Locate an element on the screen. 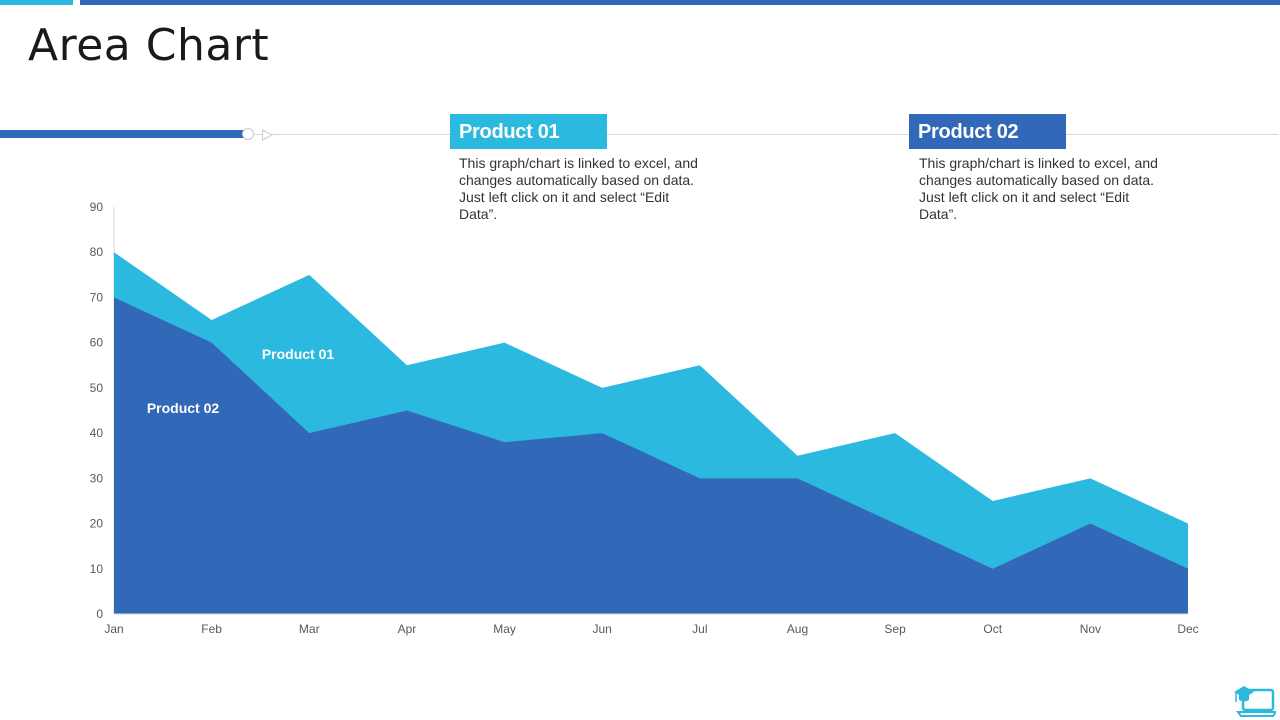 The image size is (1280, 720). x-tick-label: Jun is located at coordinates (602, 629).